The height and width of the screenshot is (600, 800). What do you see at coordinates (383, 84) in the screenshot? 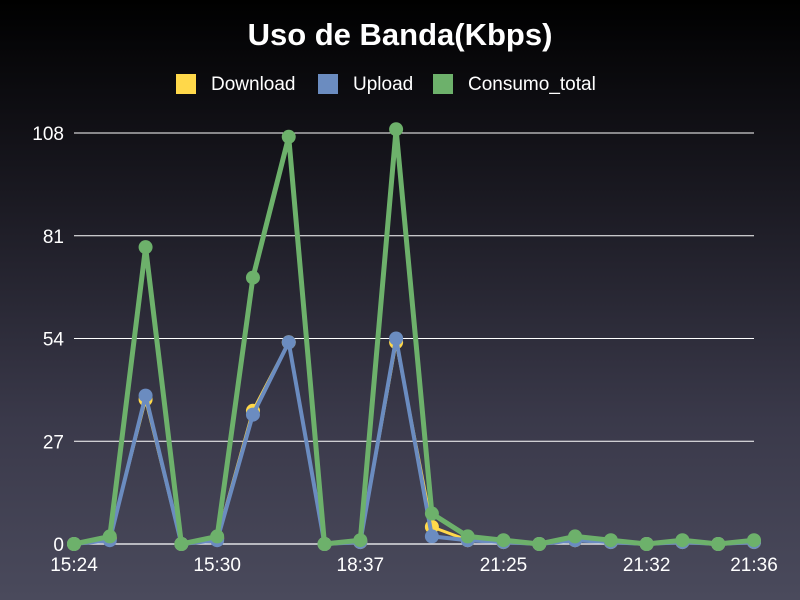
I see `legend-label: Upload` at bounding box center [383, 84].